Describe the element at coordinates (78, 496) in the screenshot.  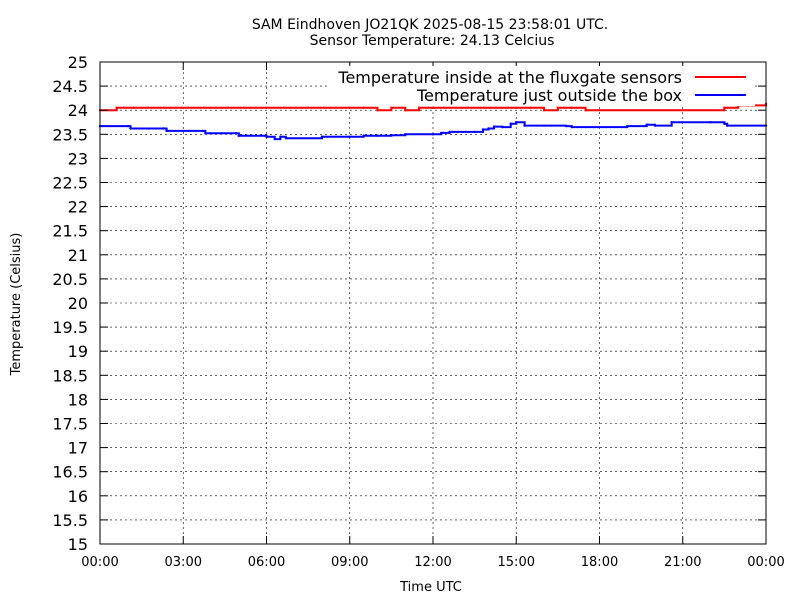
I see `y-tick-label: 16` at that location.